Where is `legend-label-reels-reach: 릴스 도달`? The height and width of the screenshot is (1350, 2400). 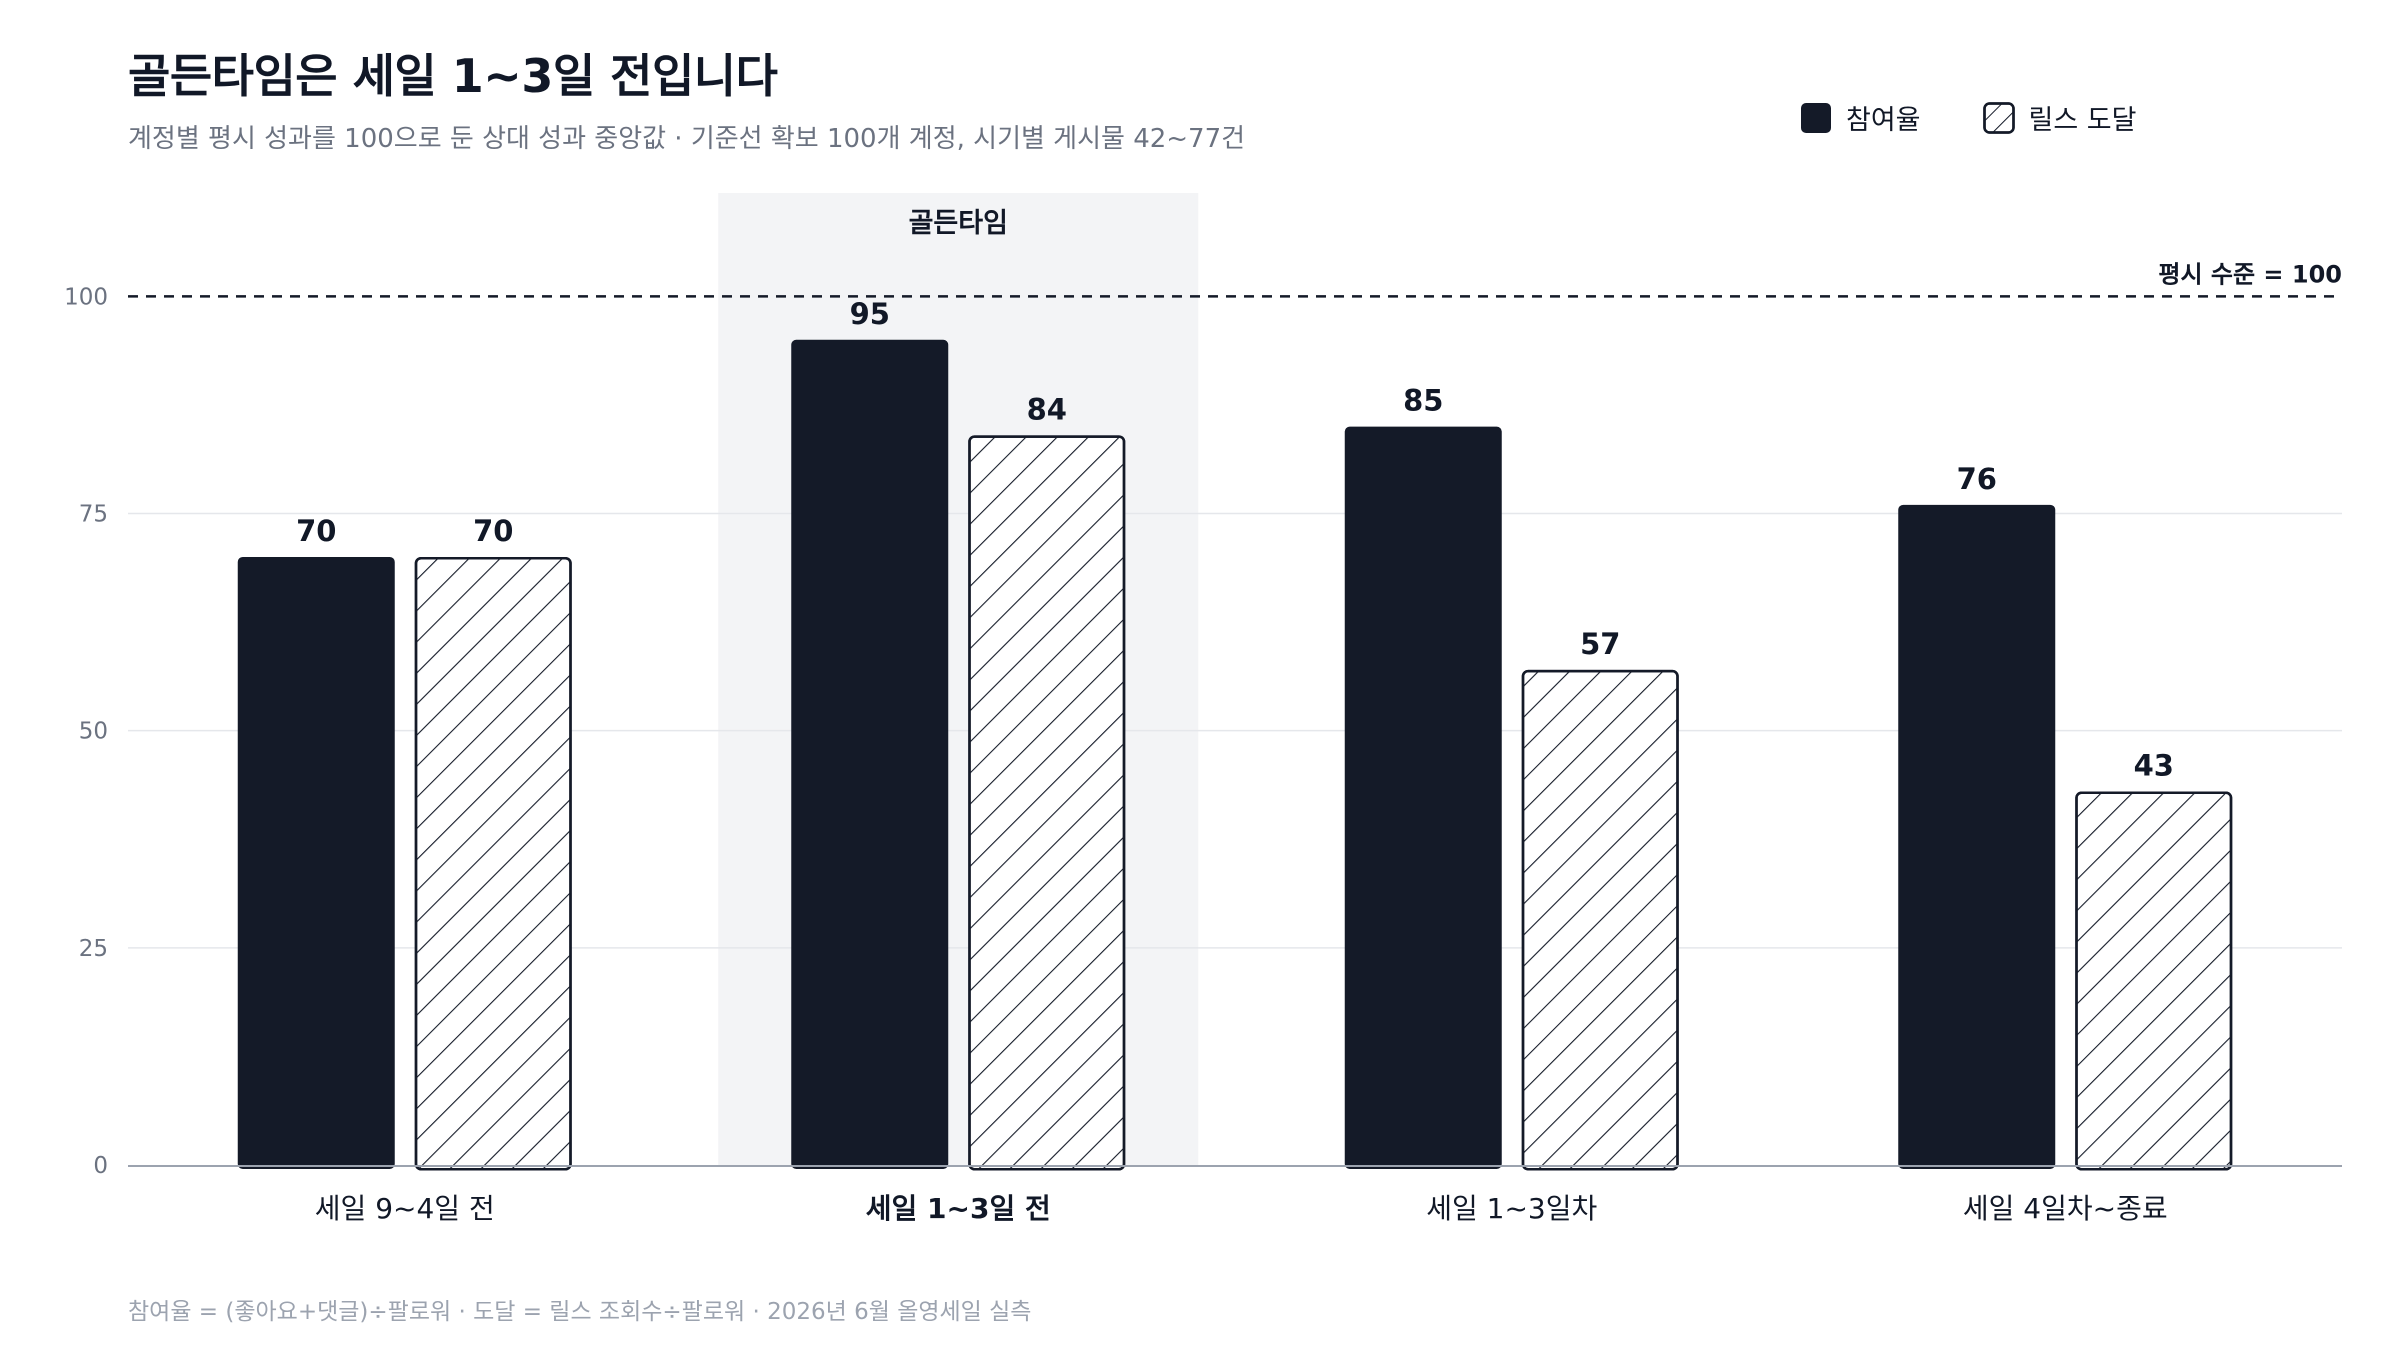 legend-label-reels-reach: 릴스 도달 is located at coordinates (2082, 120).